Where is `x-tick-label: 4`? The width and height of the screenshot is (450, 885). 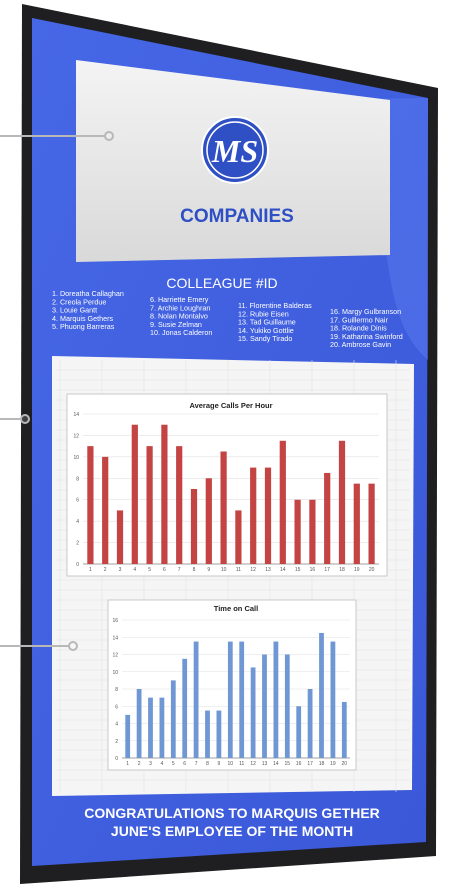
x-tick-label: 4 is located at coordinates (162, 764).